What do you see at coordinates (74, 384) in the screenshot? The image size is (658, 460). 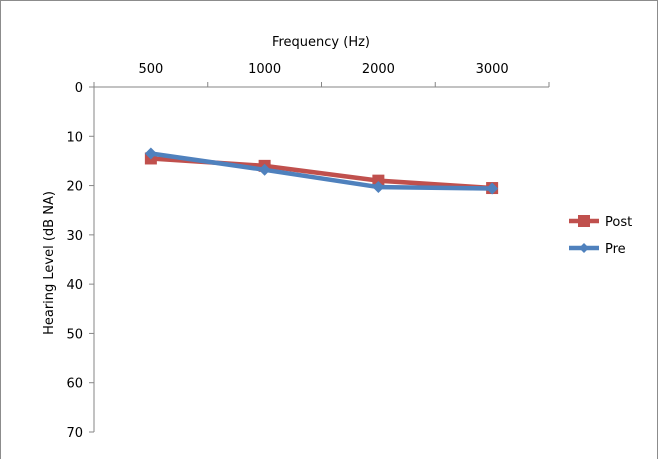 I see `y-tick-label: 60` at bounding box center [74, 384].